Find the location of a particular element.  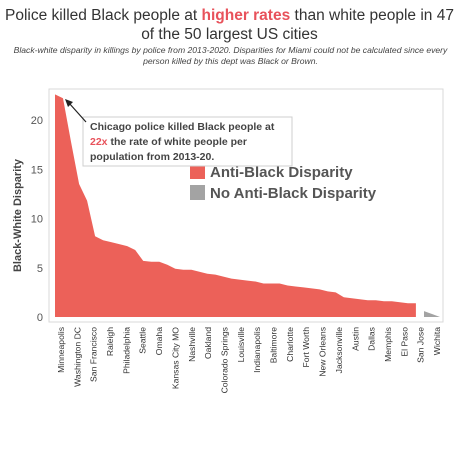

annotation-arrow-head is located at coordinates (69, 103).